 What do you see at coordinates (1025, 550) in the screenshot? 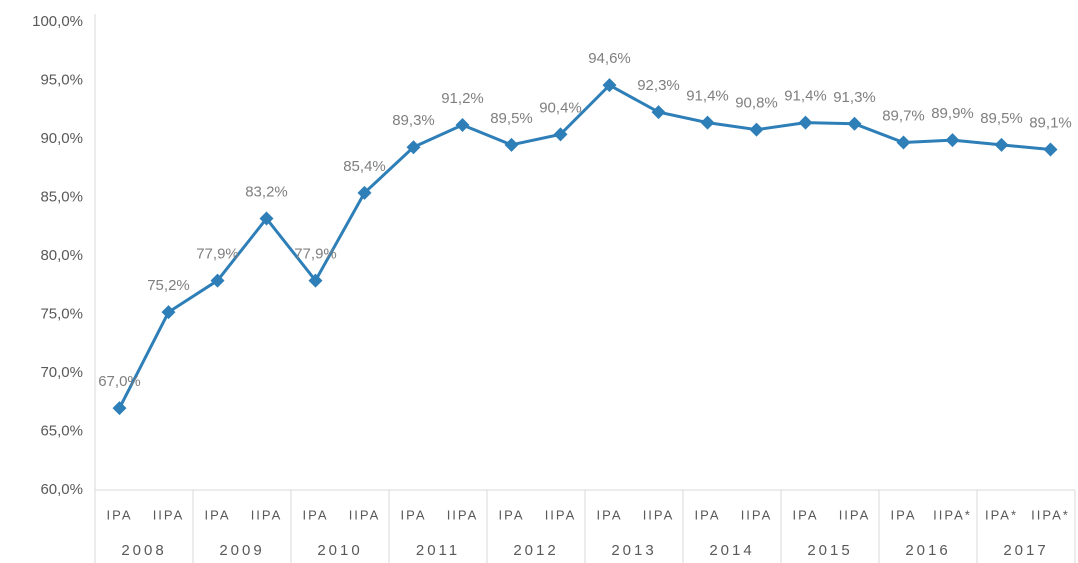
I see `group-label: 2017` at bounding box center [1025, 550].